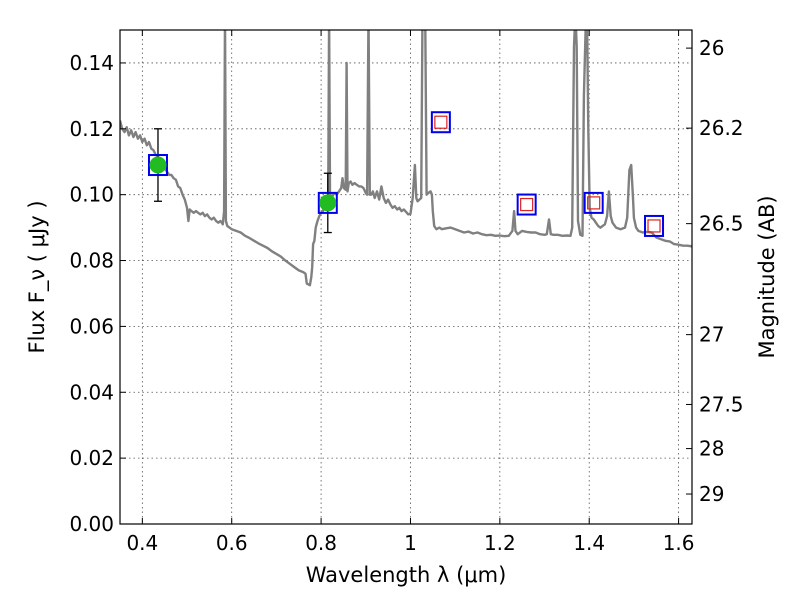 The width and height of the screenshot is (800, 600). I want to click on x-tick-label: 0.8, so click(321, 543).